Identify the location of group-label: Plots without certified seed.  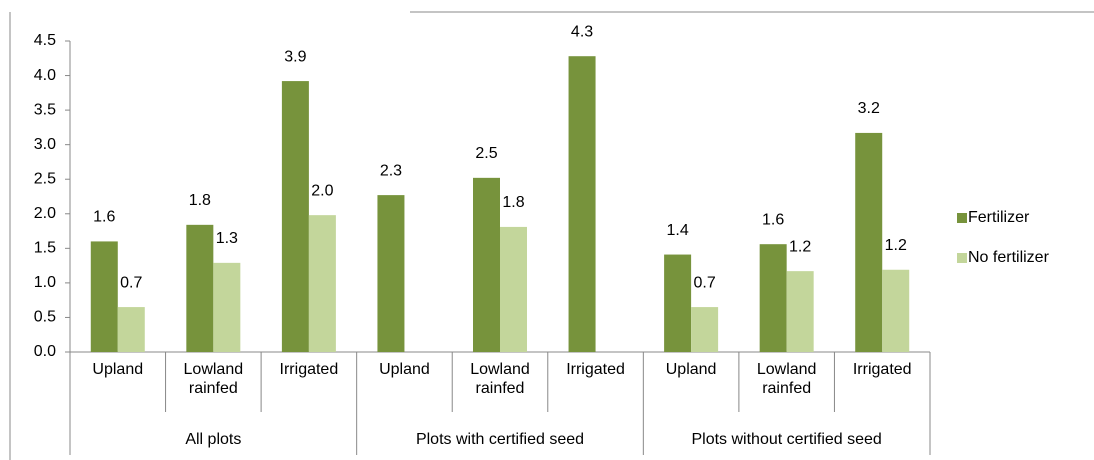
(786, 439).